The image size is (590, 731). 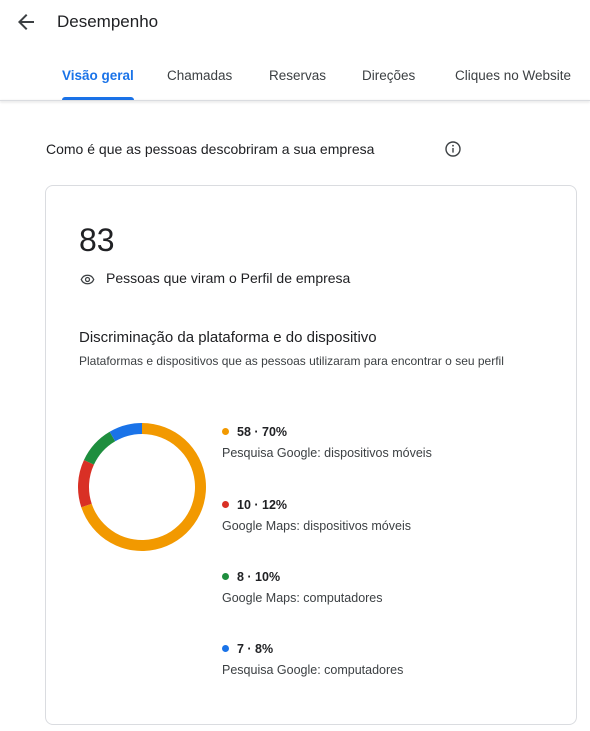 What do you see at coordinates (513, 75) in the screenshot?
I see `tab-cliques-no-website: Cliques no Website` at bounding box center [513, 75].